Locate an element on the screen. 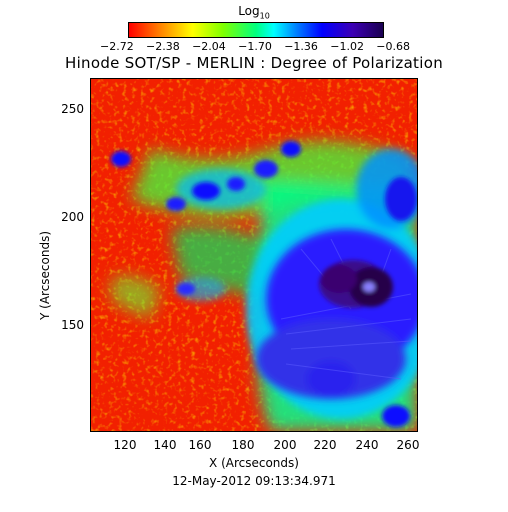 This screenshot has height=512, width=508. colorbar-tick: −2.38 is located at coordinates (163, 46).